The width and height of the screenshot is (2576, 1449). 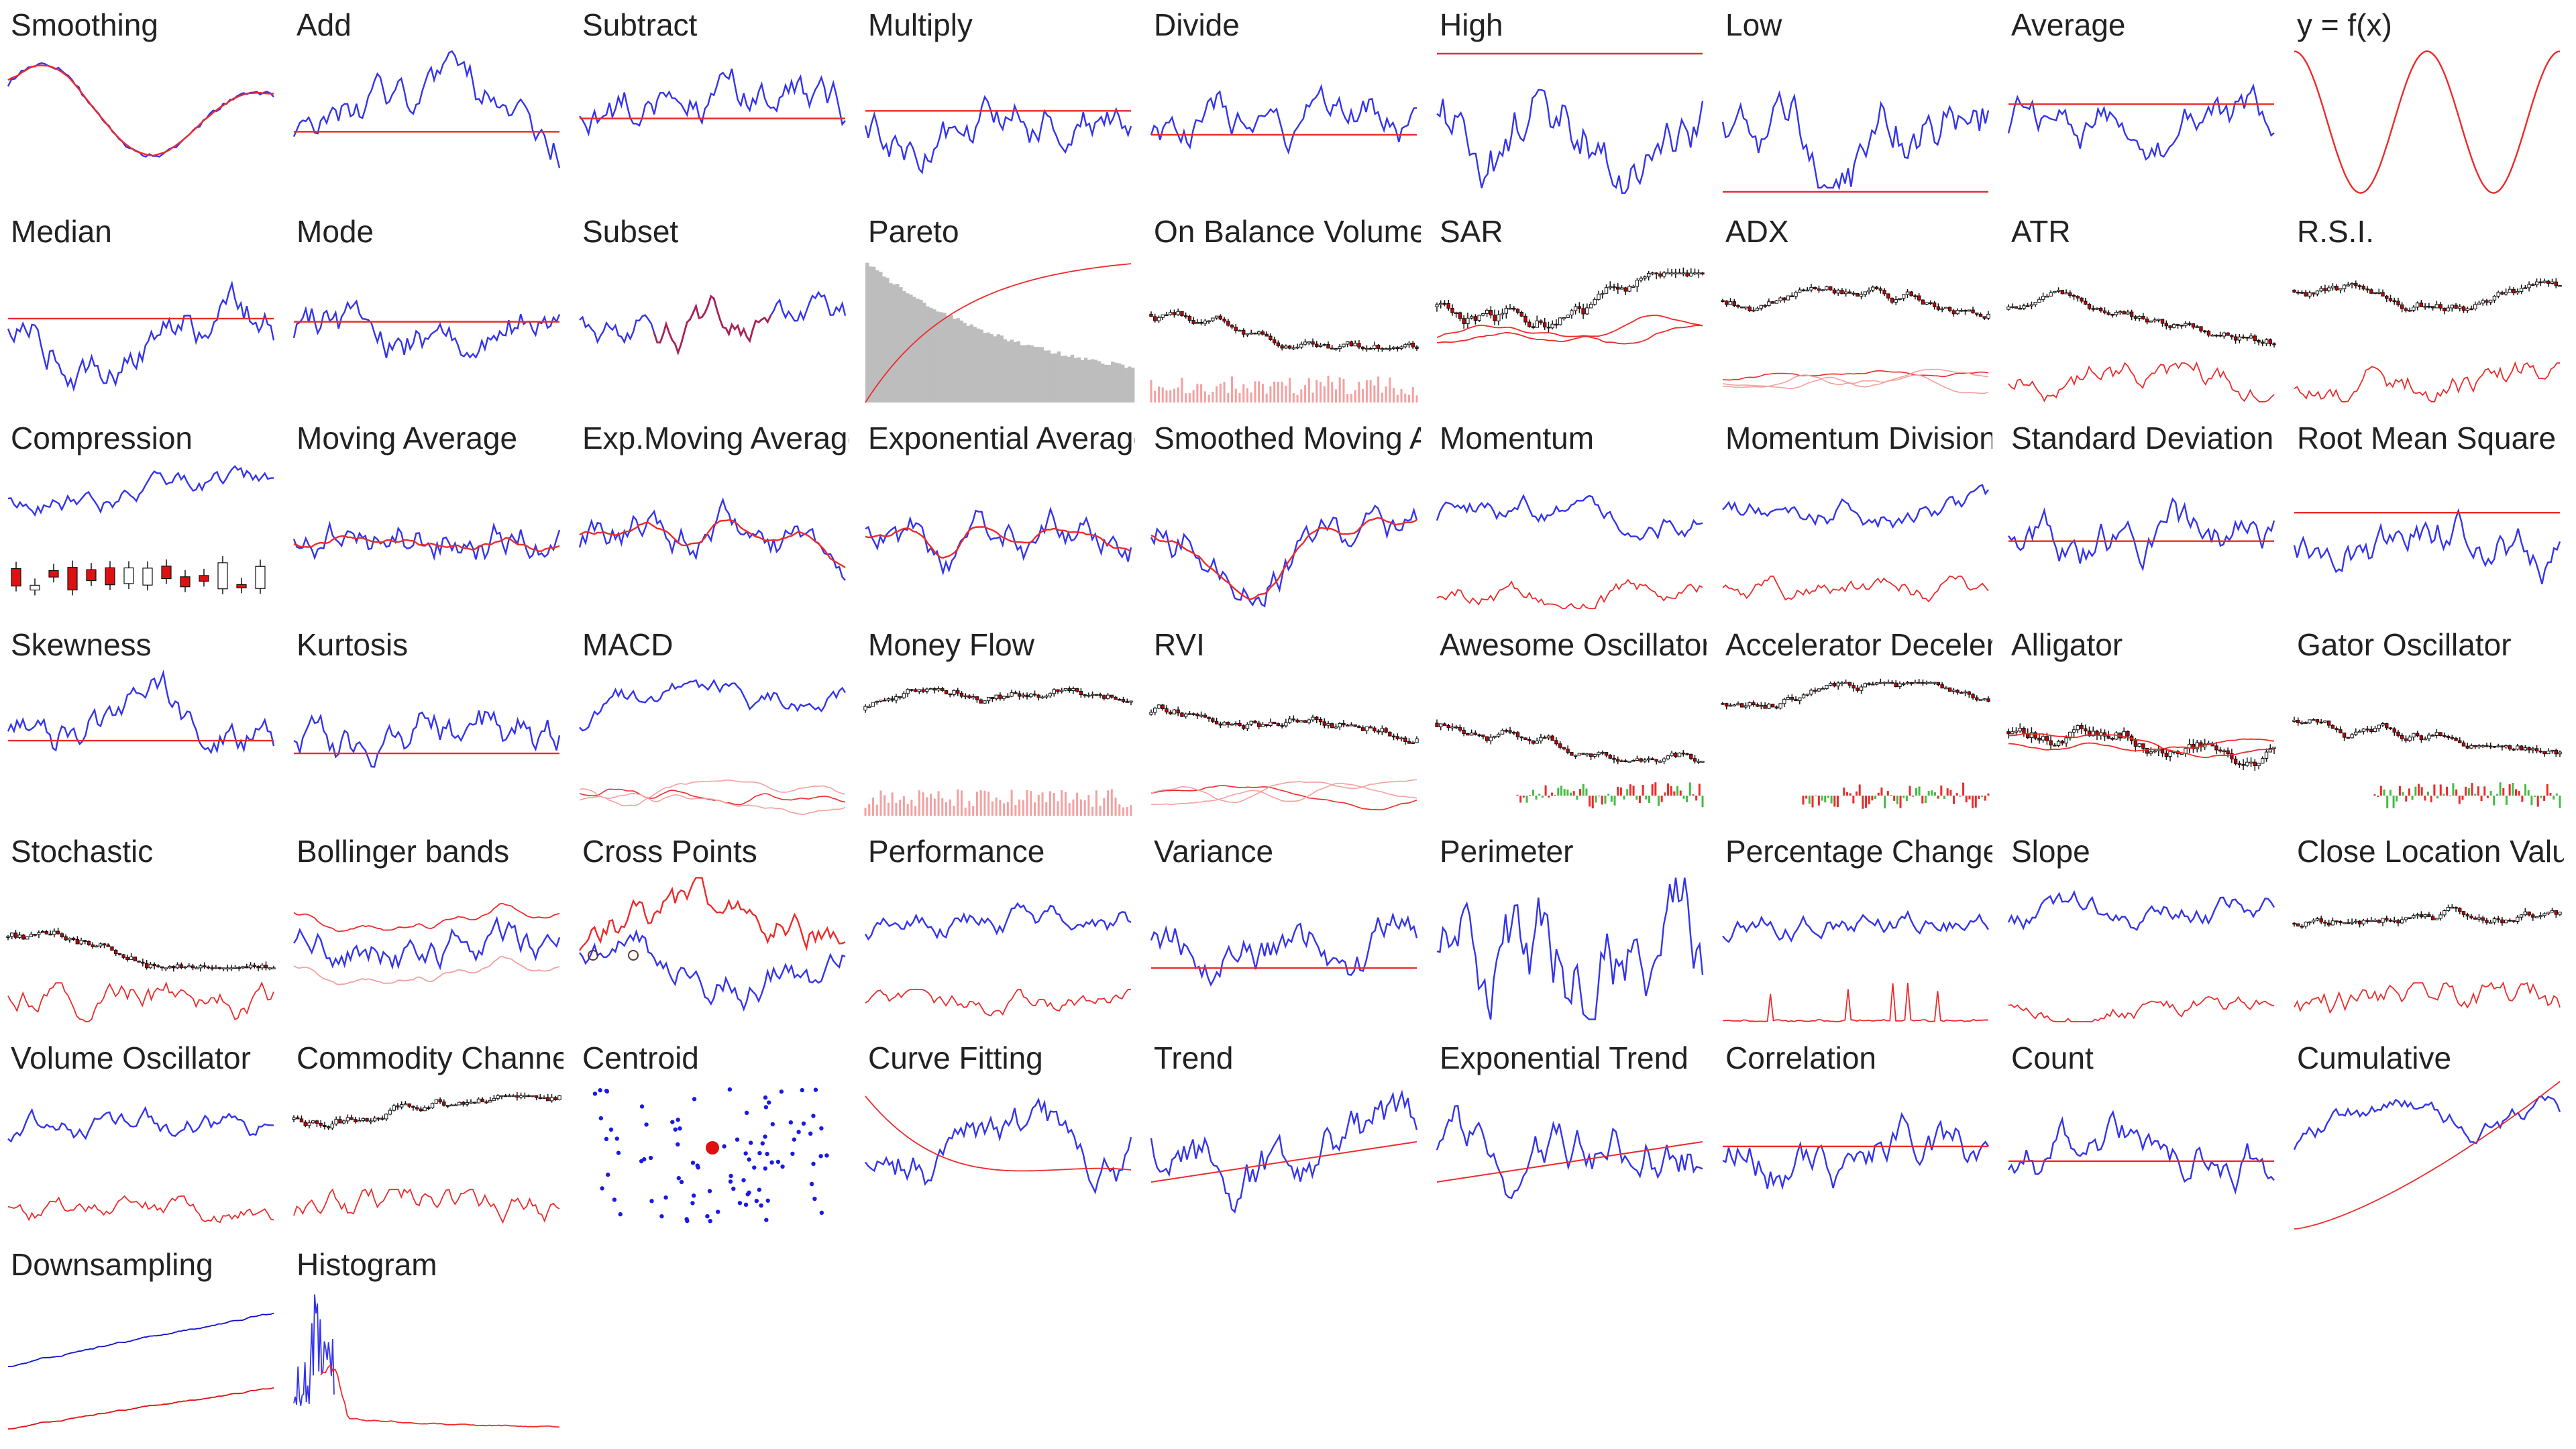 What do you see at coordinates (1568, 100) in the screenshot?
I see `chart-tile: High` at bounding box center [1568, 100].